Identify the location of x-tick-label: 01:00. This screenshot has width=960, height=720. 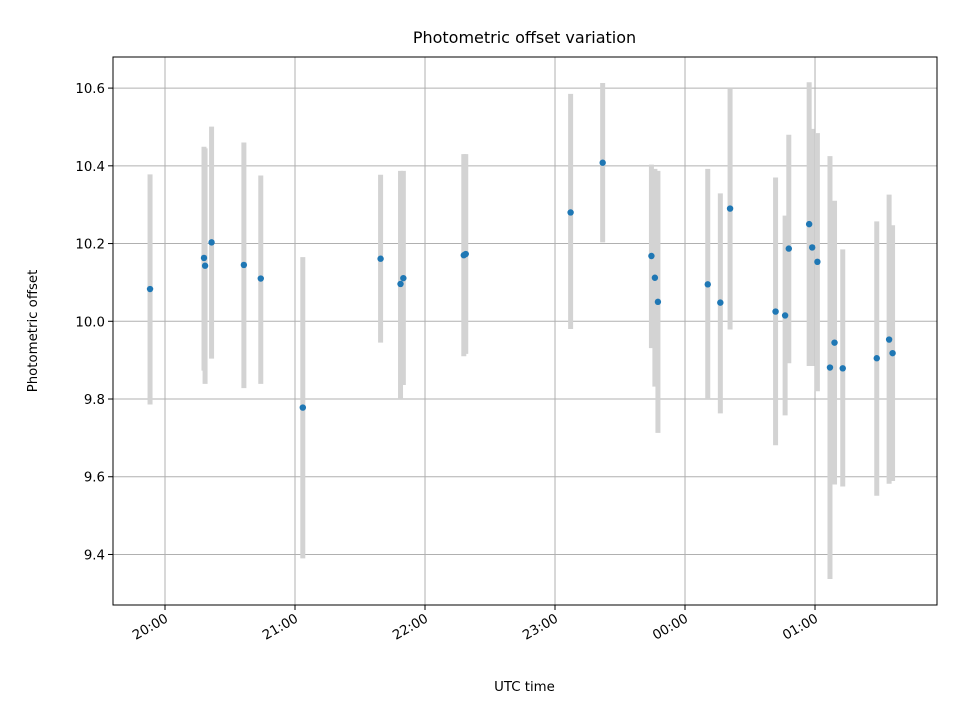
(800, 627).